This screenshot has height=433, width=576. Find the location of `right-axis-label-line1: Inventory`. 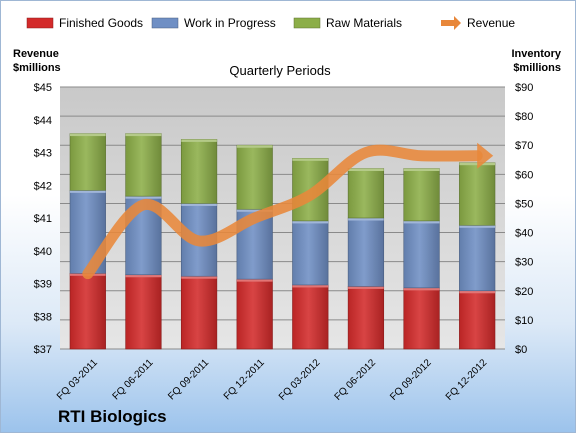

right-axis-label-line1: Inventory is located at coordinates (536, 54).